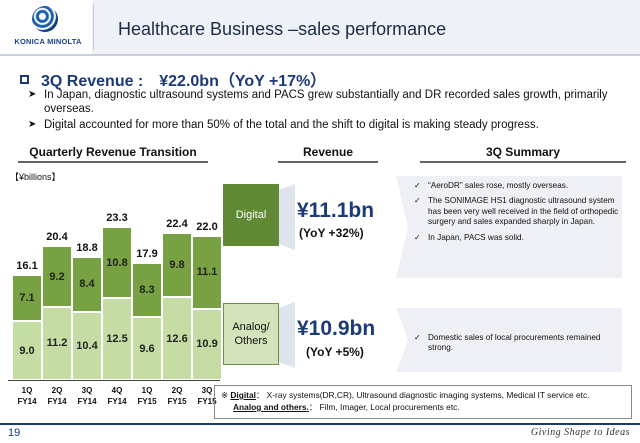 This screenshot has height=443, width=640. What do you see at coordinates (117, 263) in the screenshot?
I see `bar-segment-digital: 10.8` at bounding box center [117, 263].